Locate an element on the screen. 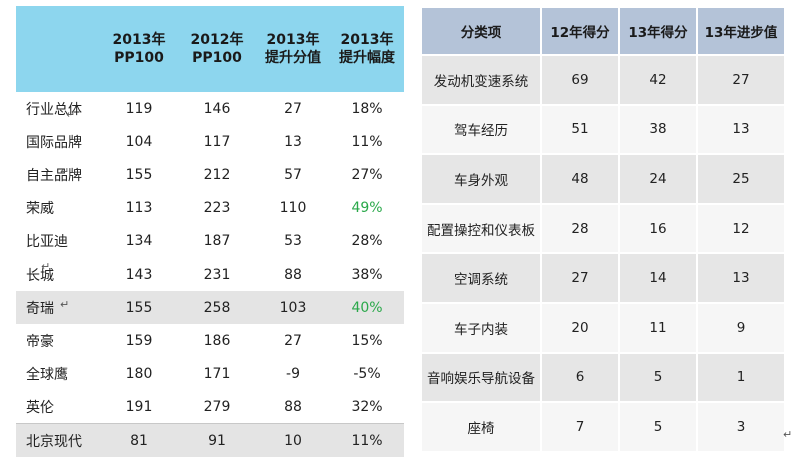 This screenshot has width=800, height=459. score-cell: 16 is located at coordinates (658, 228).